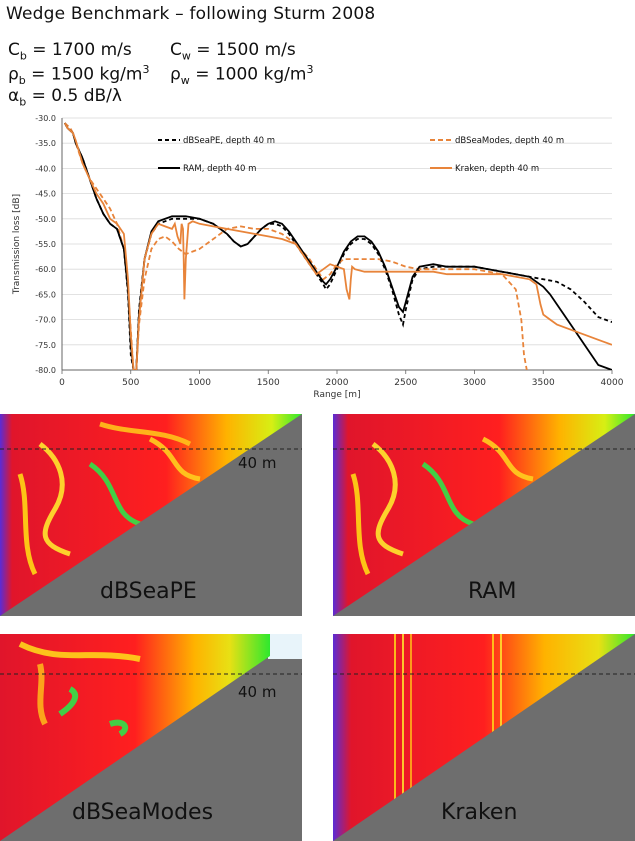 The height and width of the screenshot is (841, 635). Describe the element at coordinates (509, 141) in the screenshot. I see `legend-label-1: dBSeaModes, depth 40 m` at that location.